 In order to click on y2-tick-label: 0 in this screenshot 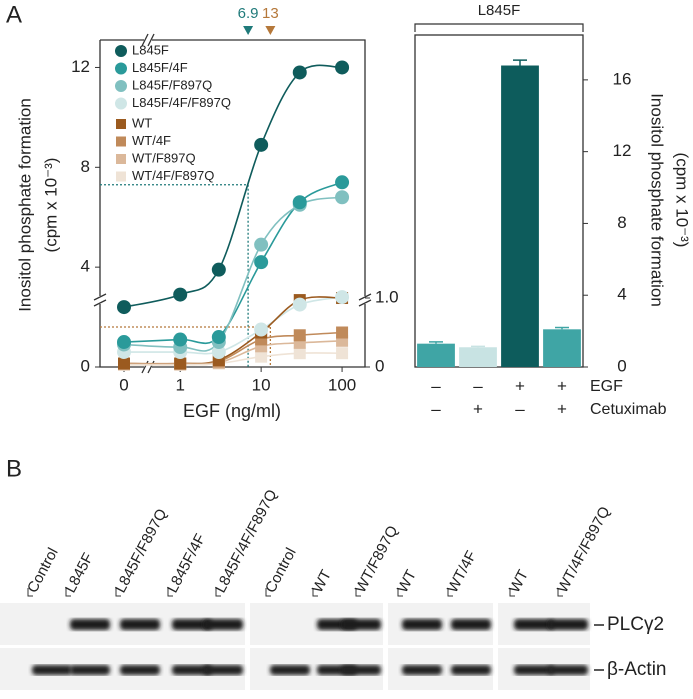, I will do `click(379, 365)`.